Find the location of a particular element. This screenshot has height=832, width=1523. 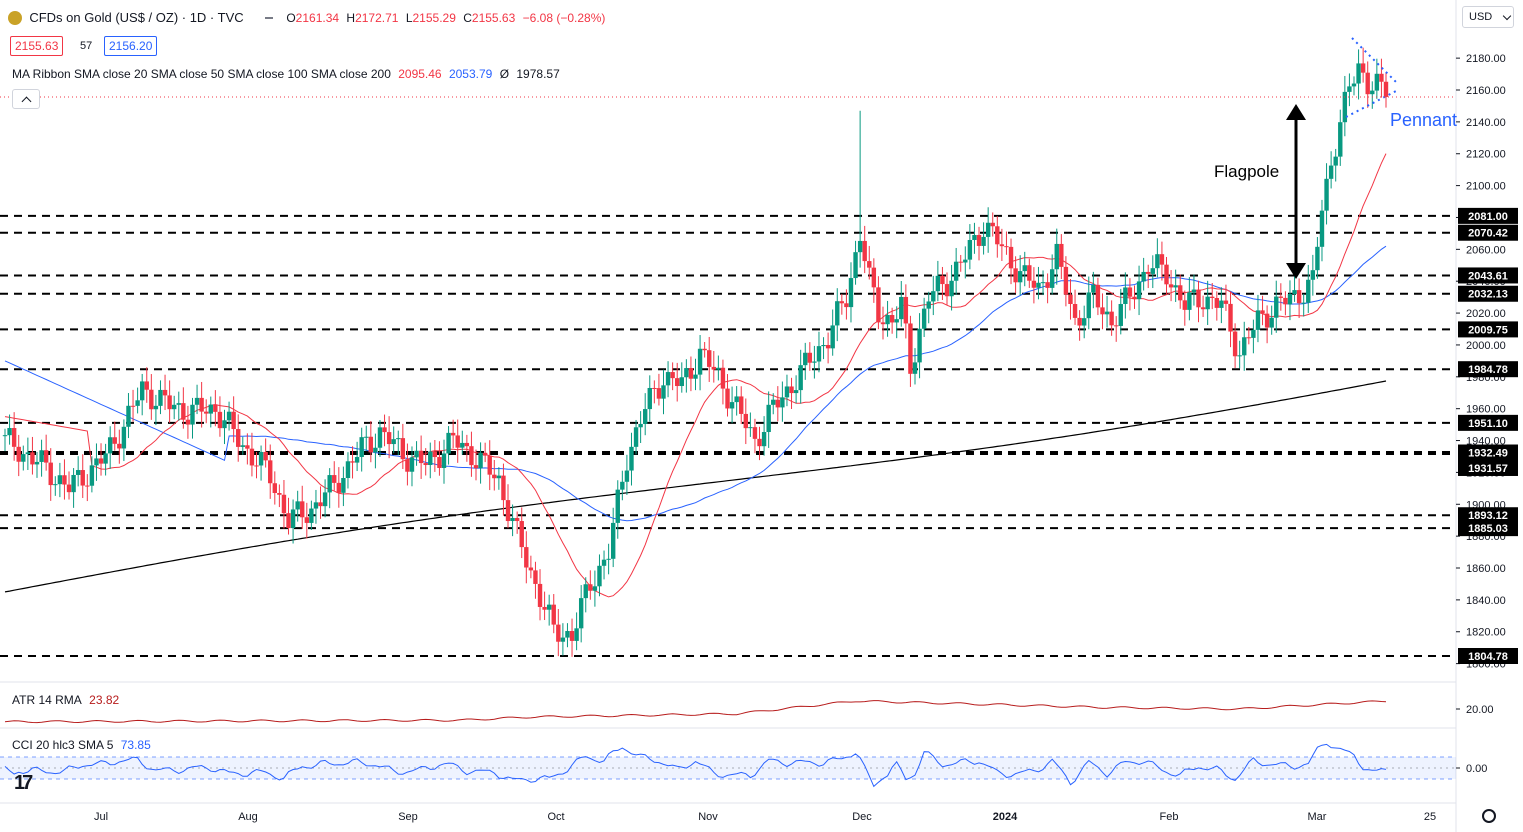

price-level-label: 1931.57 is located at coordinates (1488, 469).